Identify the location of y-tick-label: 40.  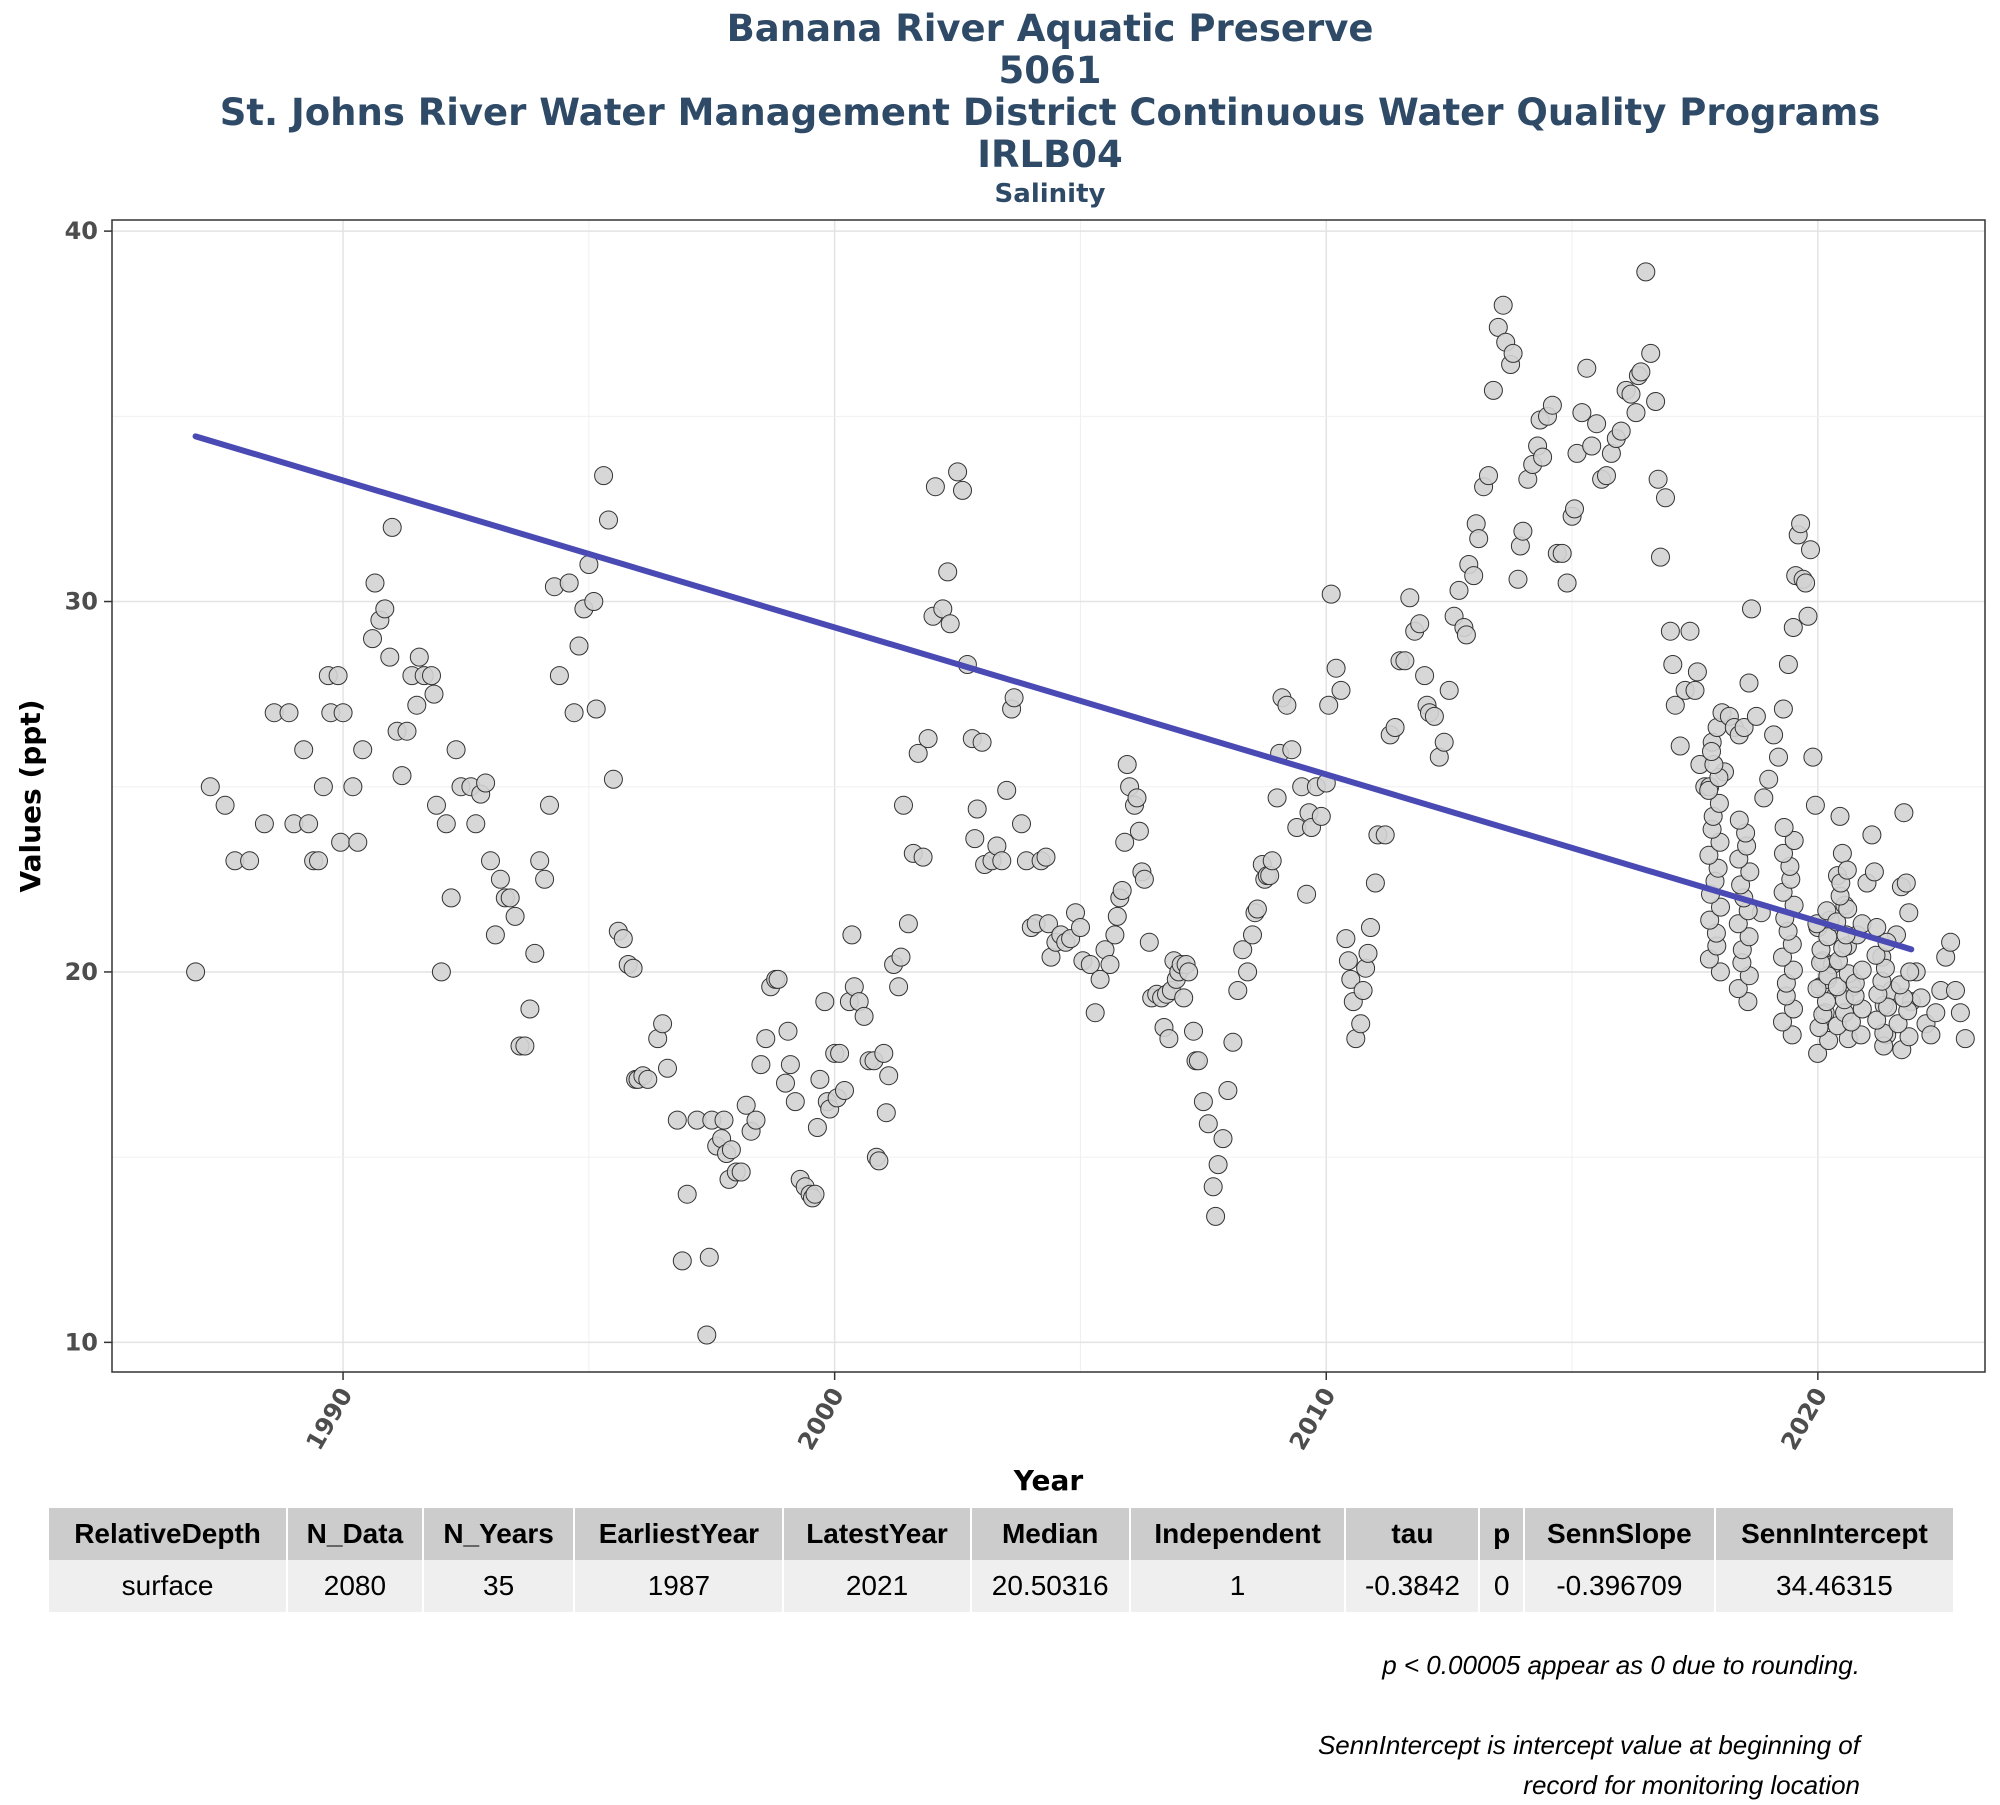
(81, 231).